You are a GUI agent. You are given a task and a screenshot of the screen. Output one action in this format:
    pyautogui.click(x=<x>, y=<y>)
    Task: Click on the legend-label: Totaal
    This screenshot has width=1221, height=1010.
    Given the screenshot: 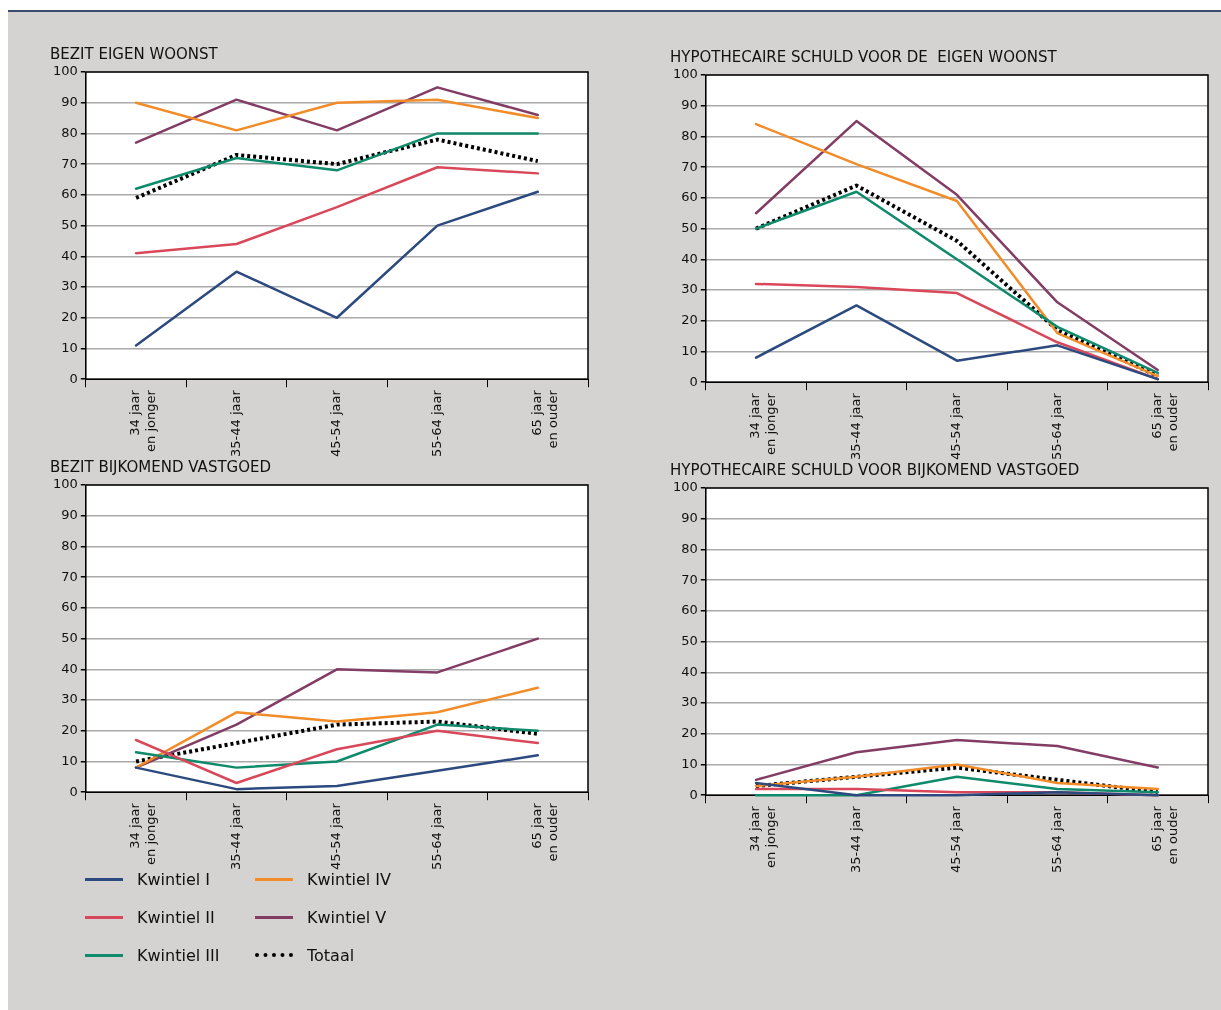 What is the action you would take?
    pyautogui.click(x=331, y=955)
    